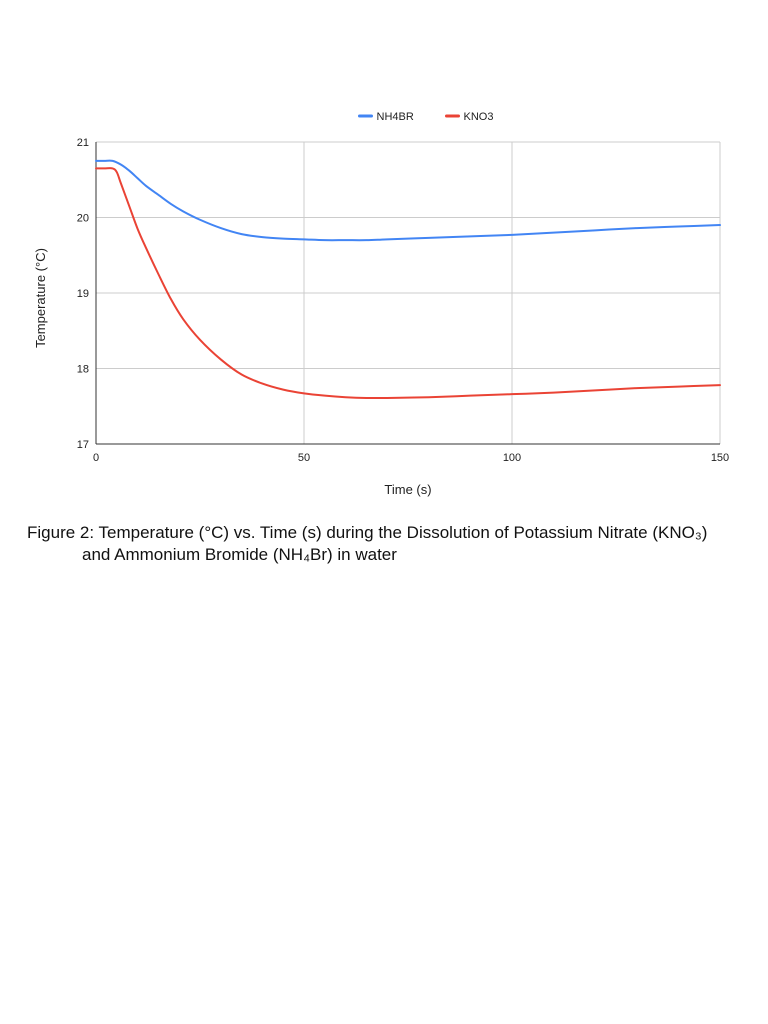  I want to click on x-tick-label: 150, so click(720, 458).